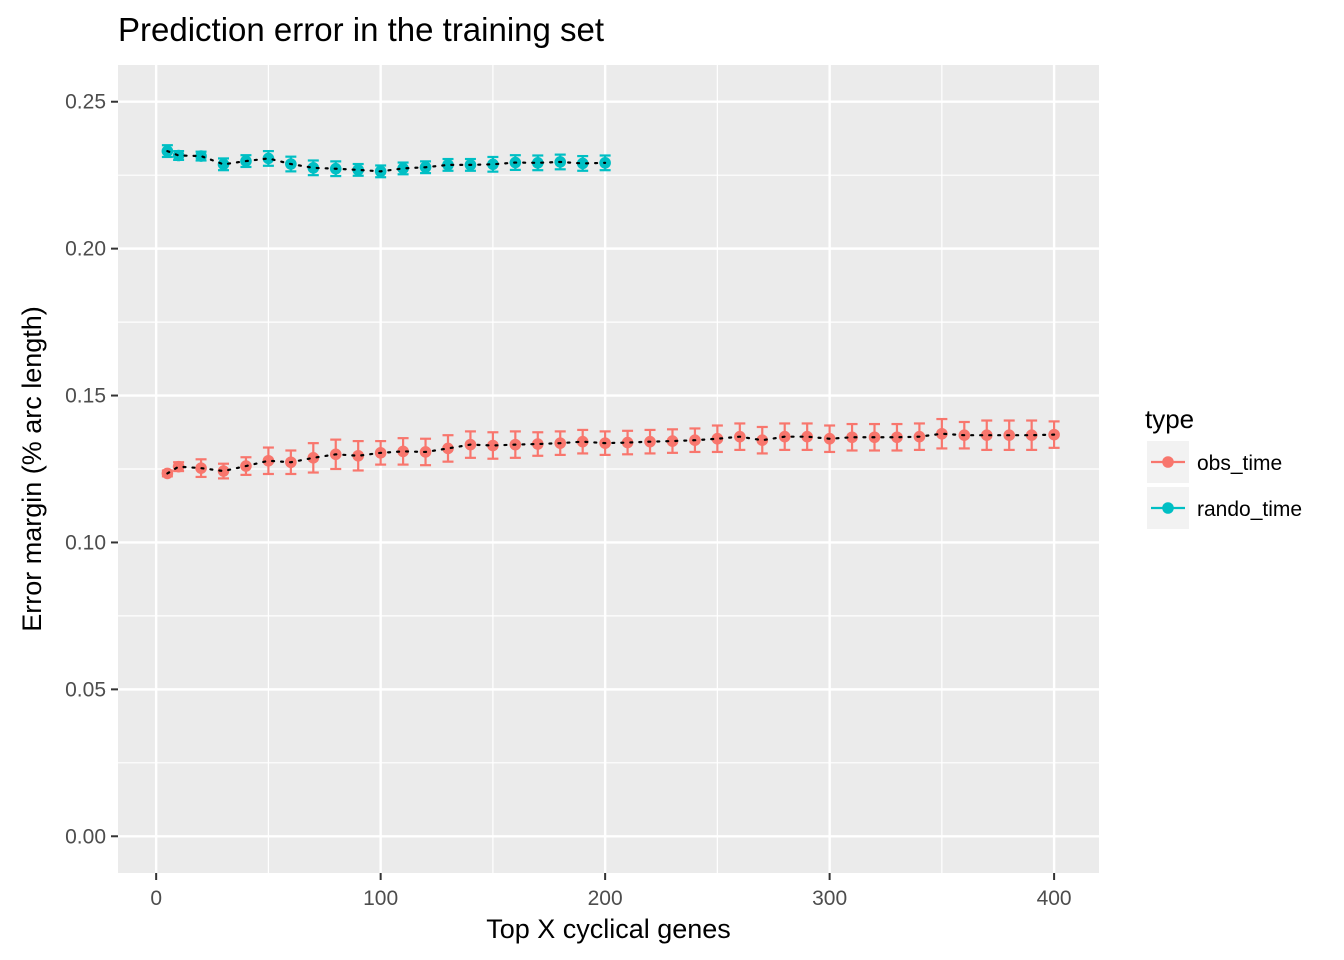 The height and width of the screenshot is (960, 1344). Describe the element at coordinates (91, 469) in the screenshot. I see `y-axis: 0.00 0.05 0.10 0.15 0.20 0.25` at that location.